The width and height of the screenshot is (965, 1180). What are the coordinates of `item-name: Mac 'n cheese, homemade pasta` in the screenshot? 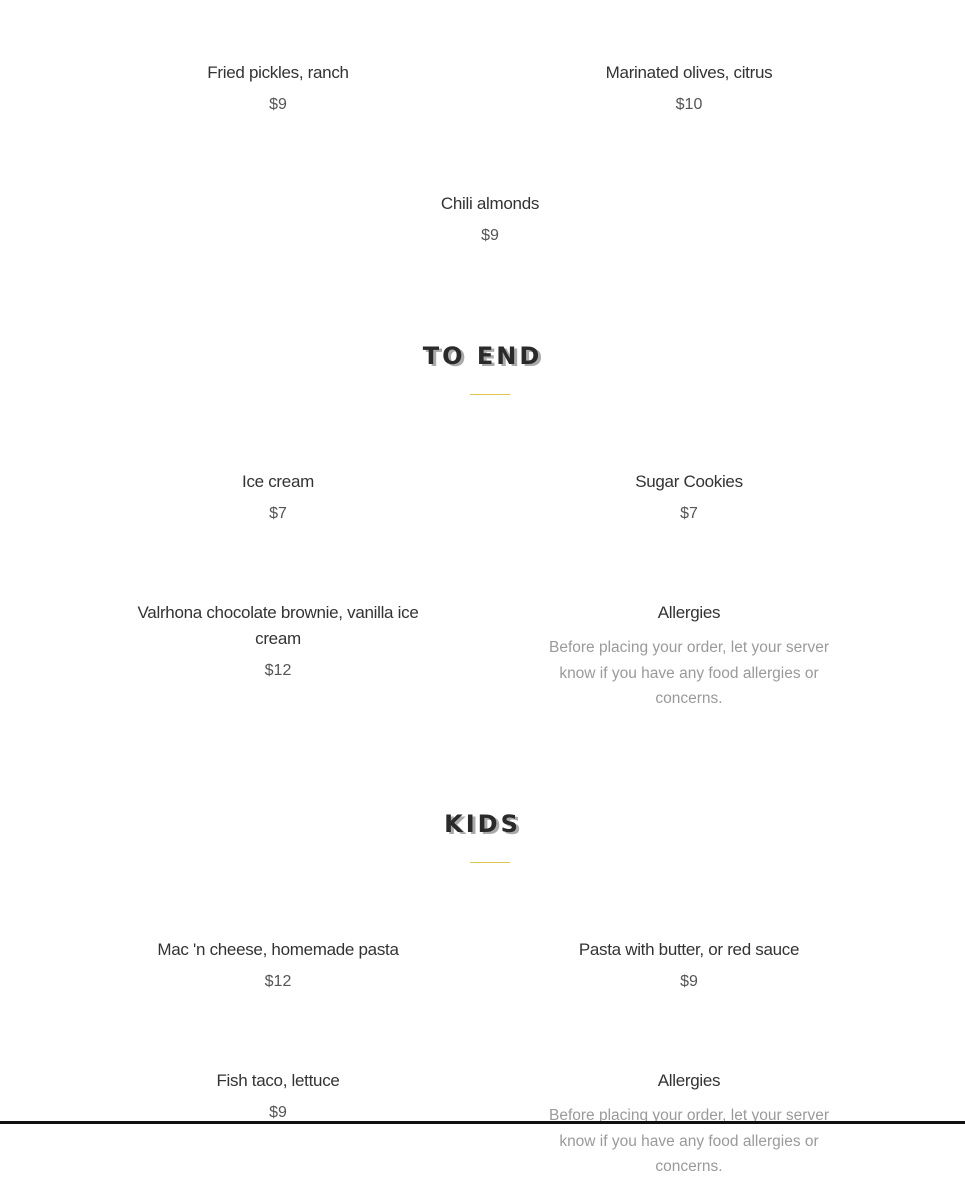 It's located at (278, 949).